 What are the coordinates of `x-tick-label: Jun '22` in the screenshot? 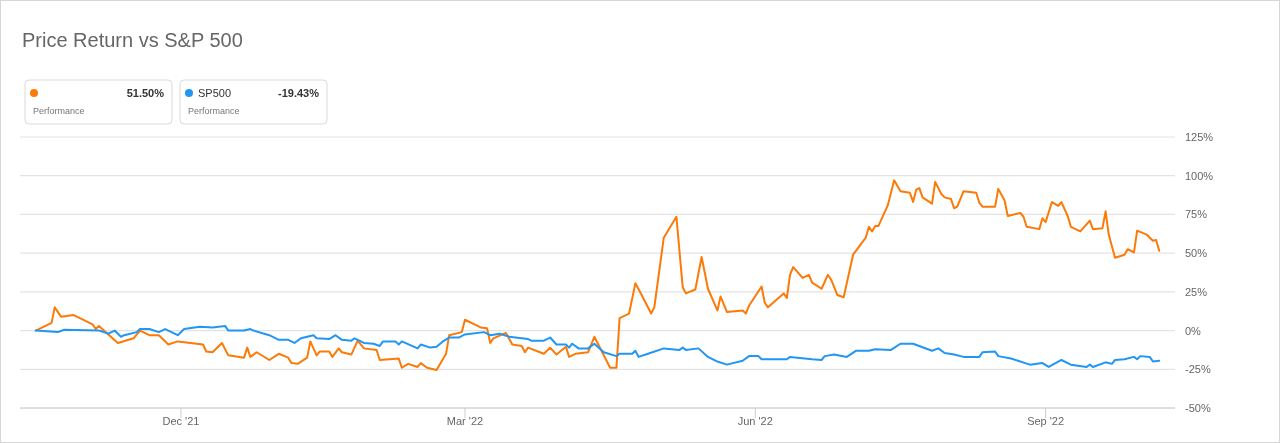 It's located at (755, 421).